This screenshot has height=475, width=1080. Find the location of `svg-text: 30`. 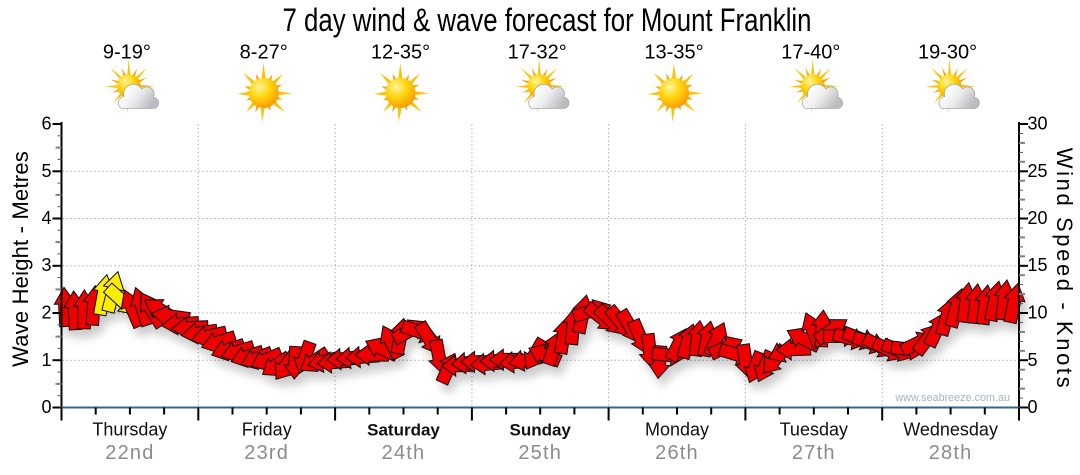

svg-text: 30 is located at coordinates (1038, 124).